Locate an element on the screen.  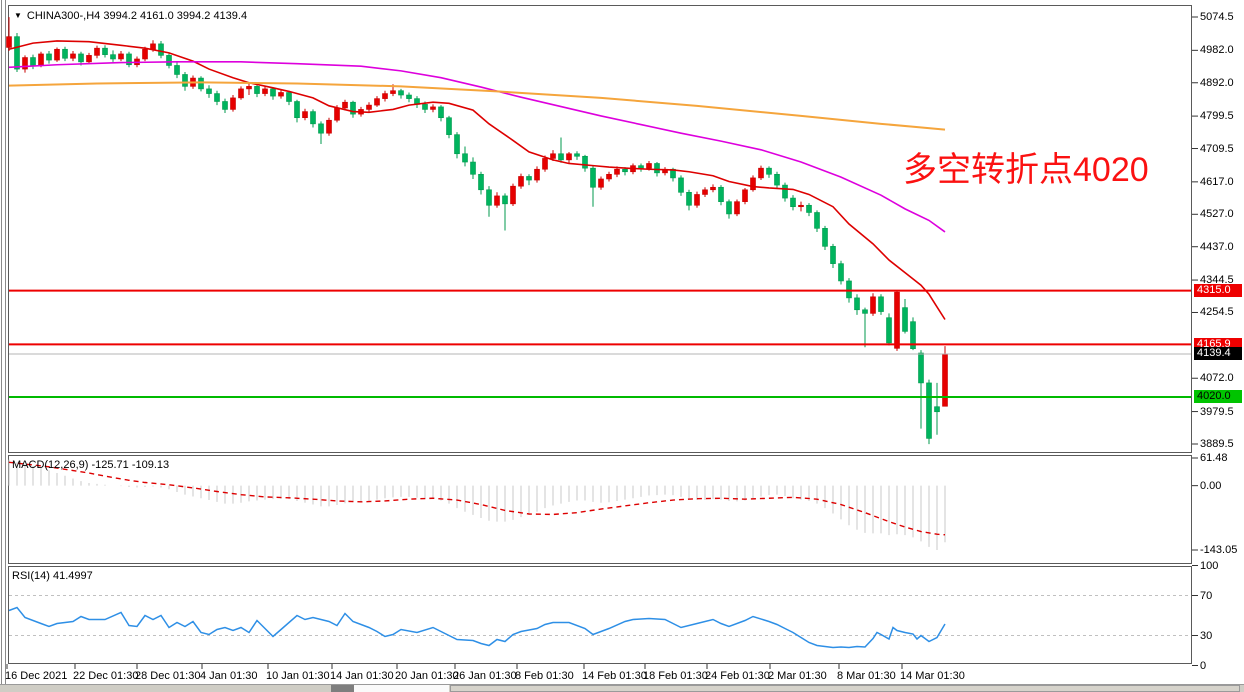
price-badge: 4020.0 is located at coordinates (1218, 397).